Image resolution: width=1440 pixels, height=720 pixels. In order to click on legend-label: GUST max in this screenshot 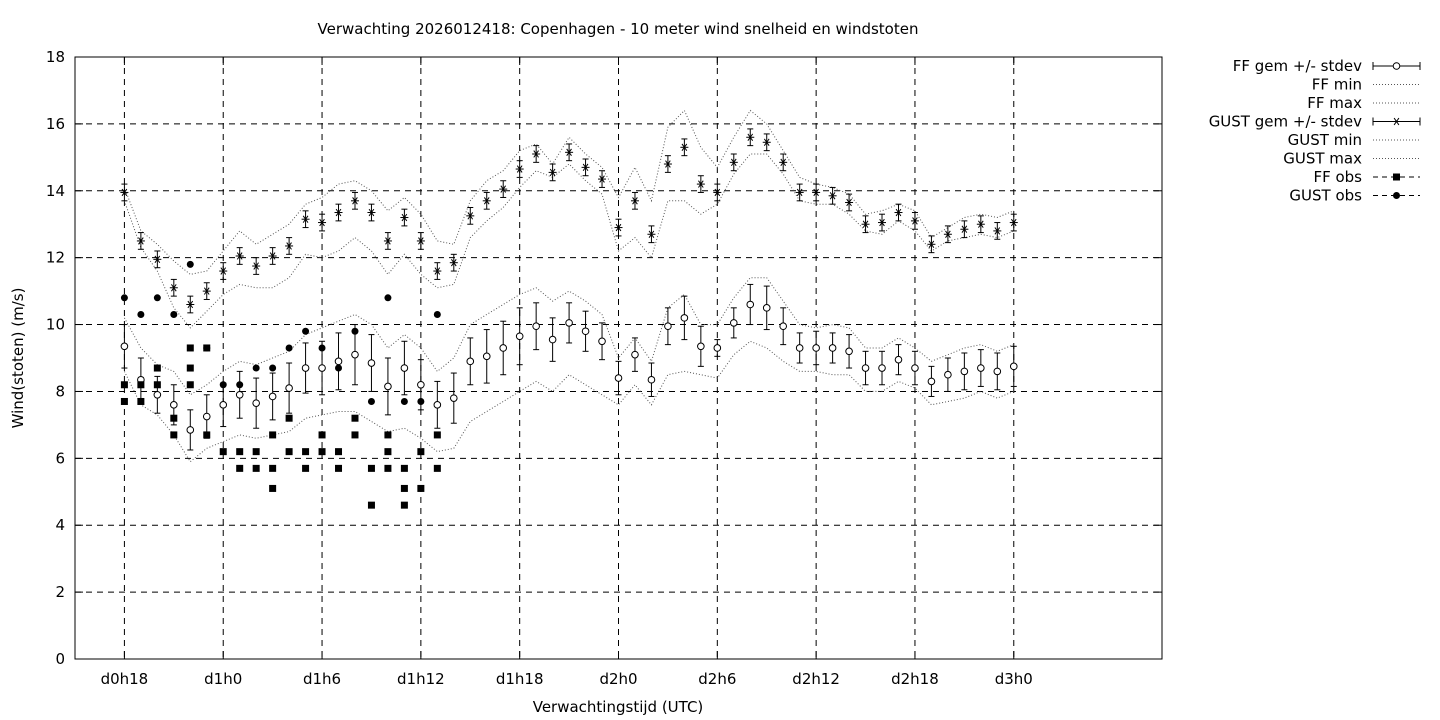, I will do `click(1322, 159)`.